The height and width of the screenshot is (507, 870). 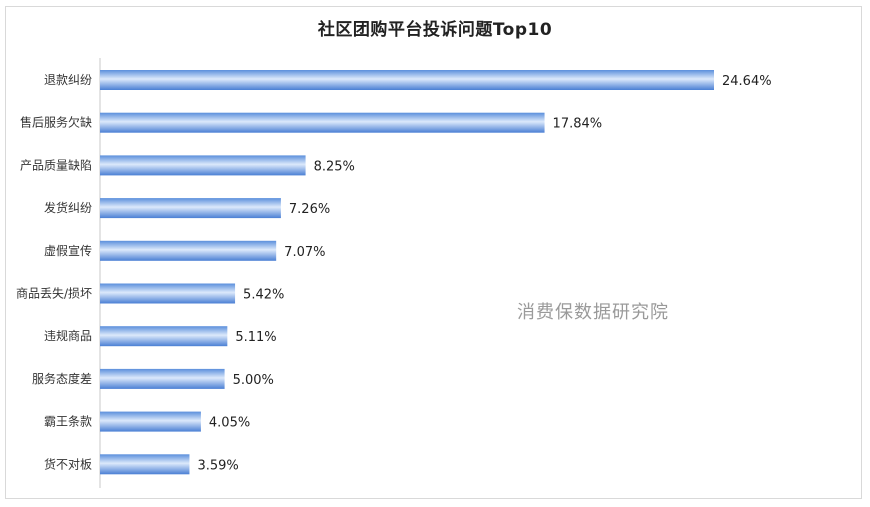 I want to click on category-label: 虚假宣传, so click(x=68, y=250).